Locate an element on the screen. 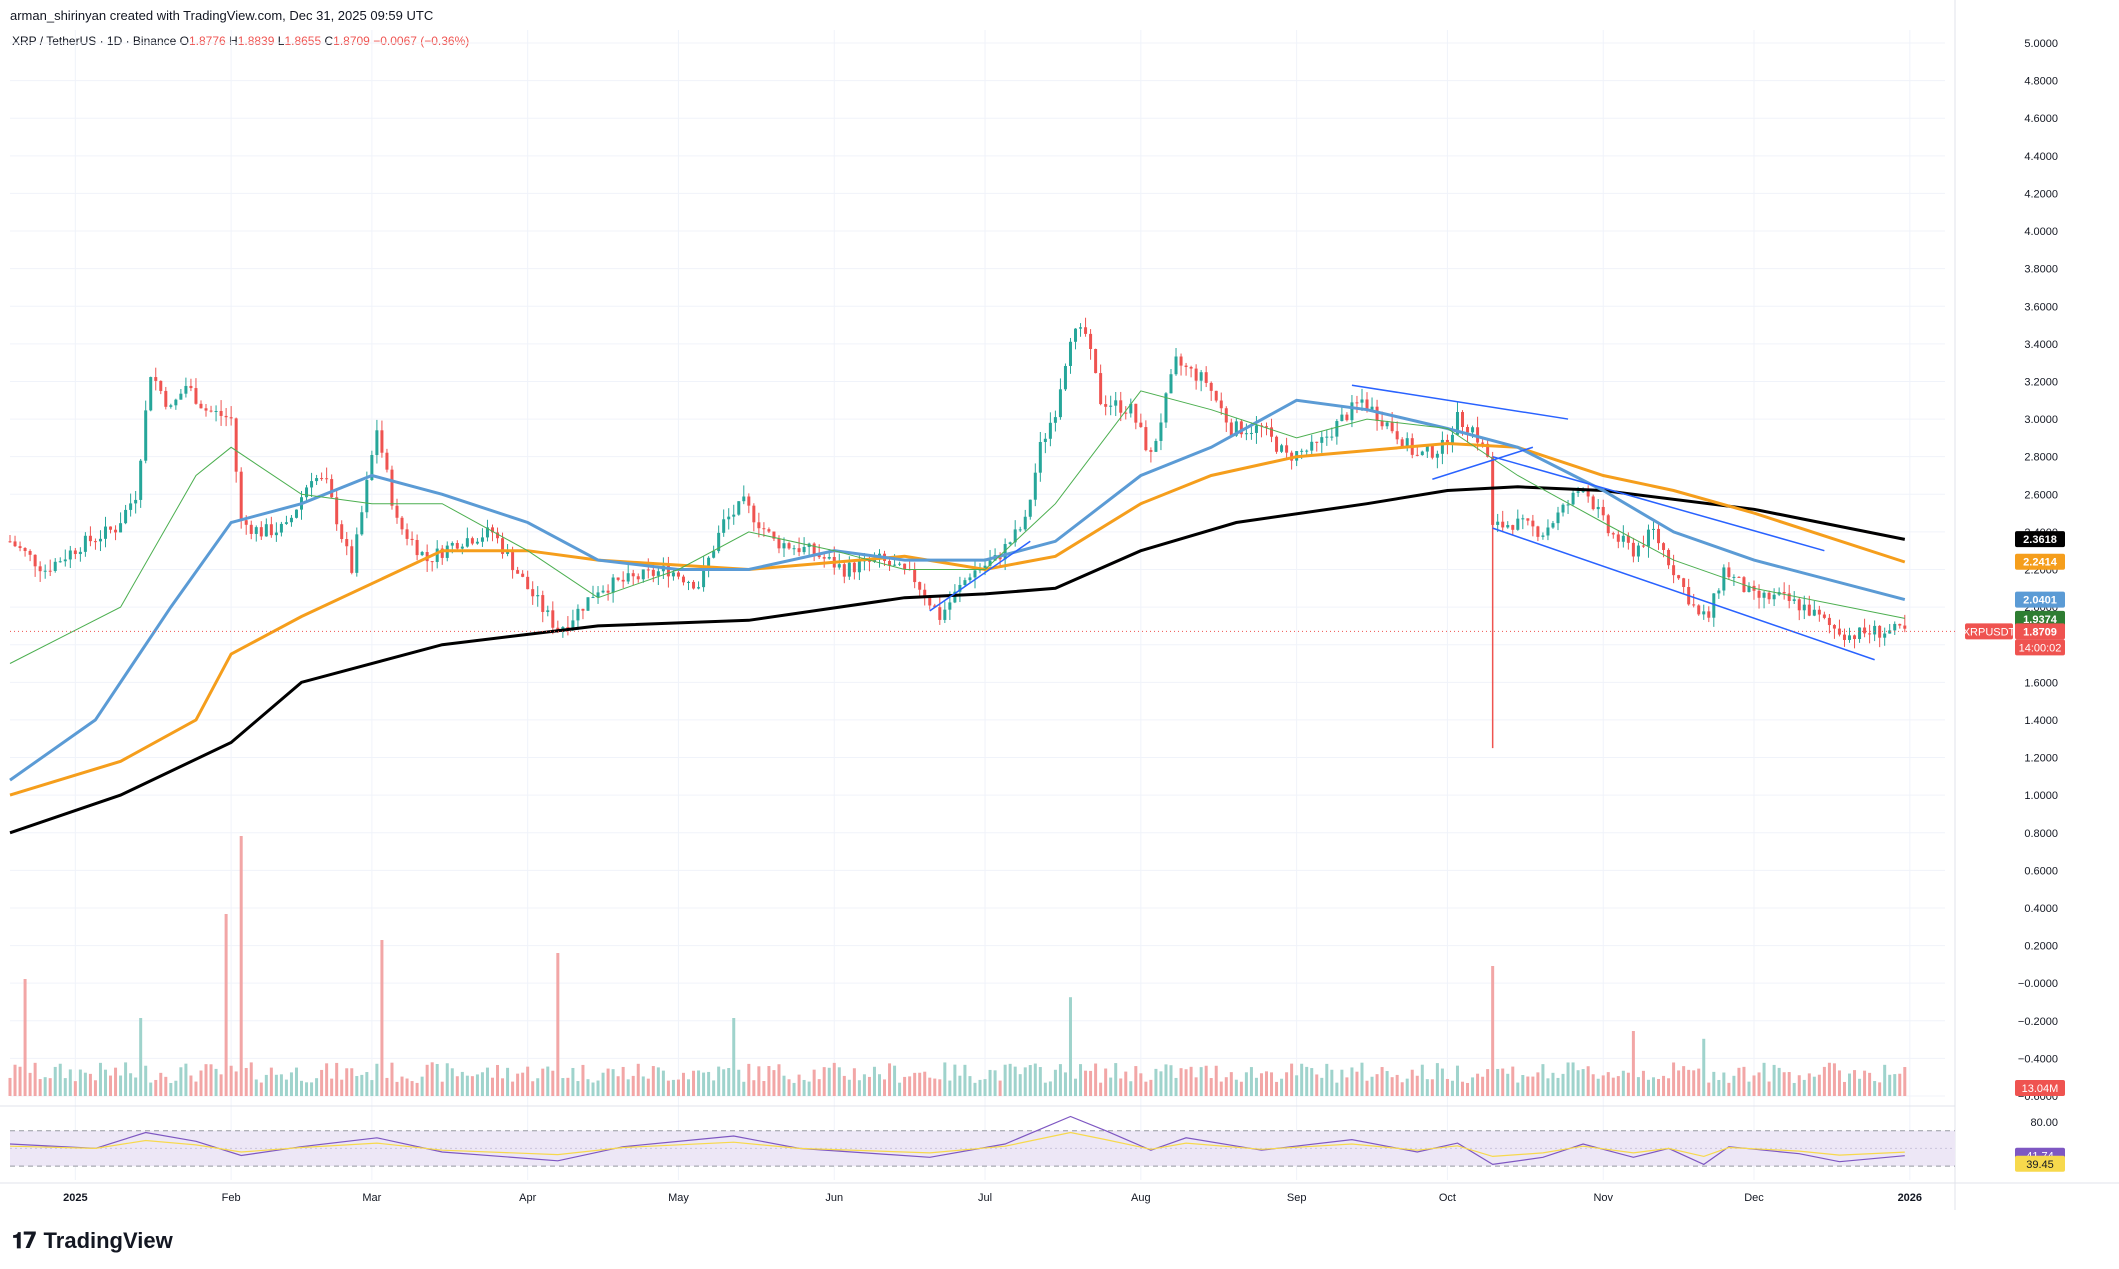 The image size is (2119, 1269). price-tick-label: −0.0000 is located at coordinates (2038, 984).